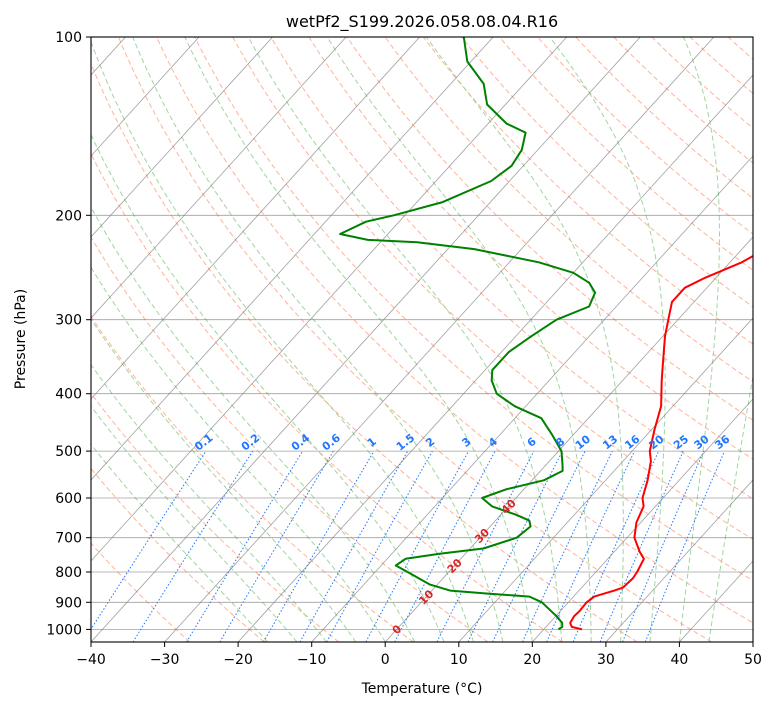  Describe the element at coordinates (68, 395) in the screenshot. I see `y-tick-label: 400` at that location.